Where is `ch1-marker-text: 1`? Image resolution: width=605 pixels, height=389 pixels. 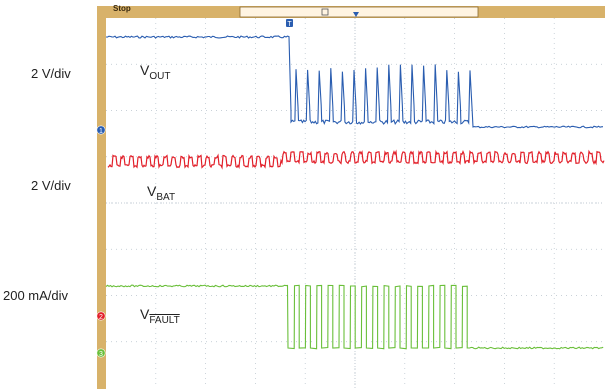
ch1-marker-text: 1 is located at coordinates (101, 131).